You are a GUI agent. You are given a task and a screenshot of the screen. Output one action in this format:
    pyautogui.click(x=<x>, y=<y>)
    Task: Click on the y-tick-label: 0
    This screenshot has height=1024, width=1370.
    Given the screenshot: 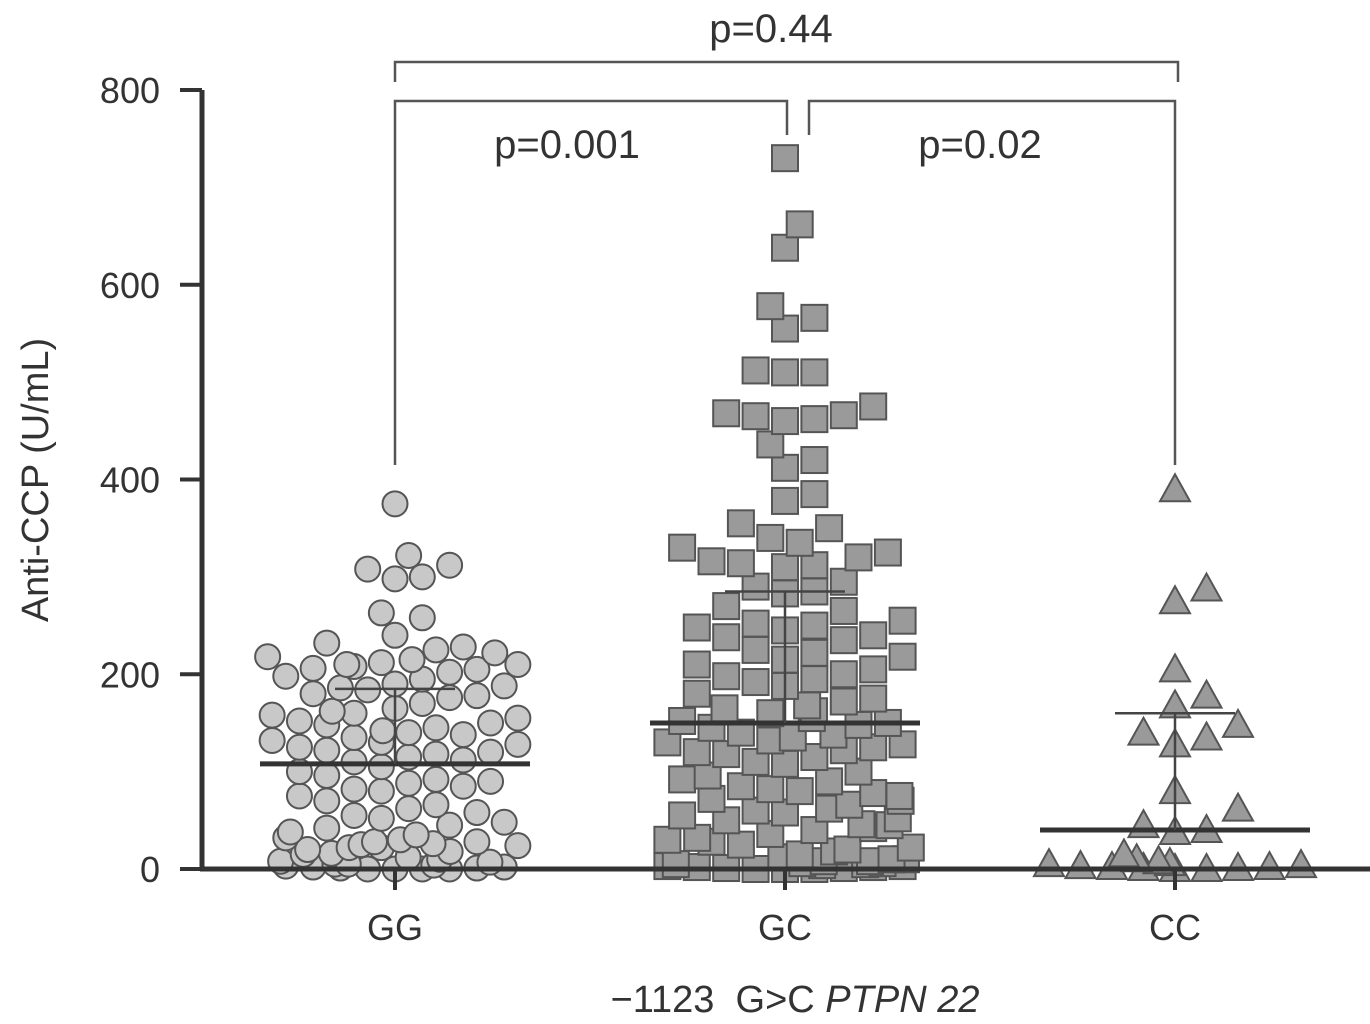 What is the action you would take?
    pyautogui.click(x=150, y=869)
    